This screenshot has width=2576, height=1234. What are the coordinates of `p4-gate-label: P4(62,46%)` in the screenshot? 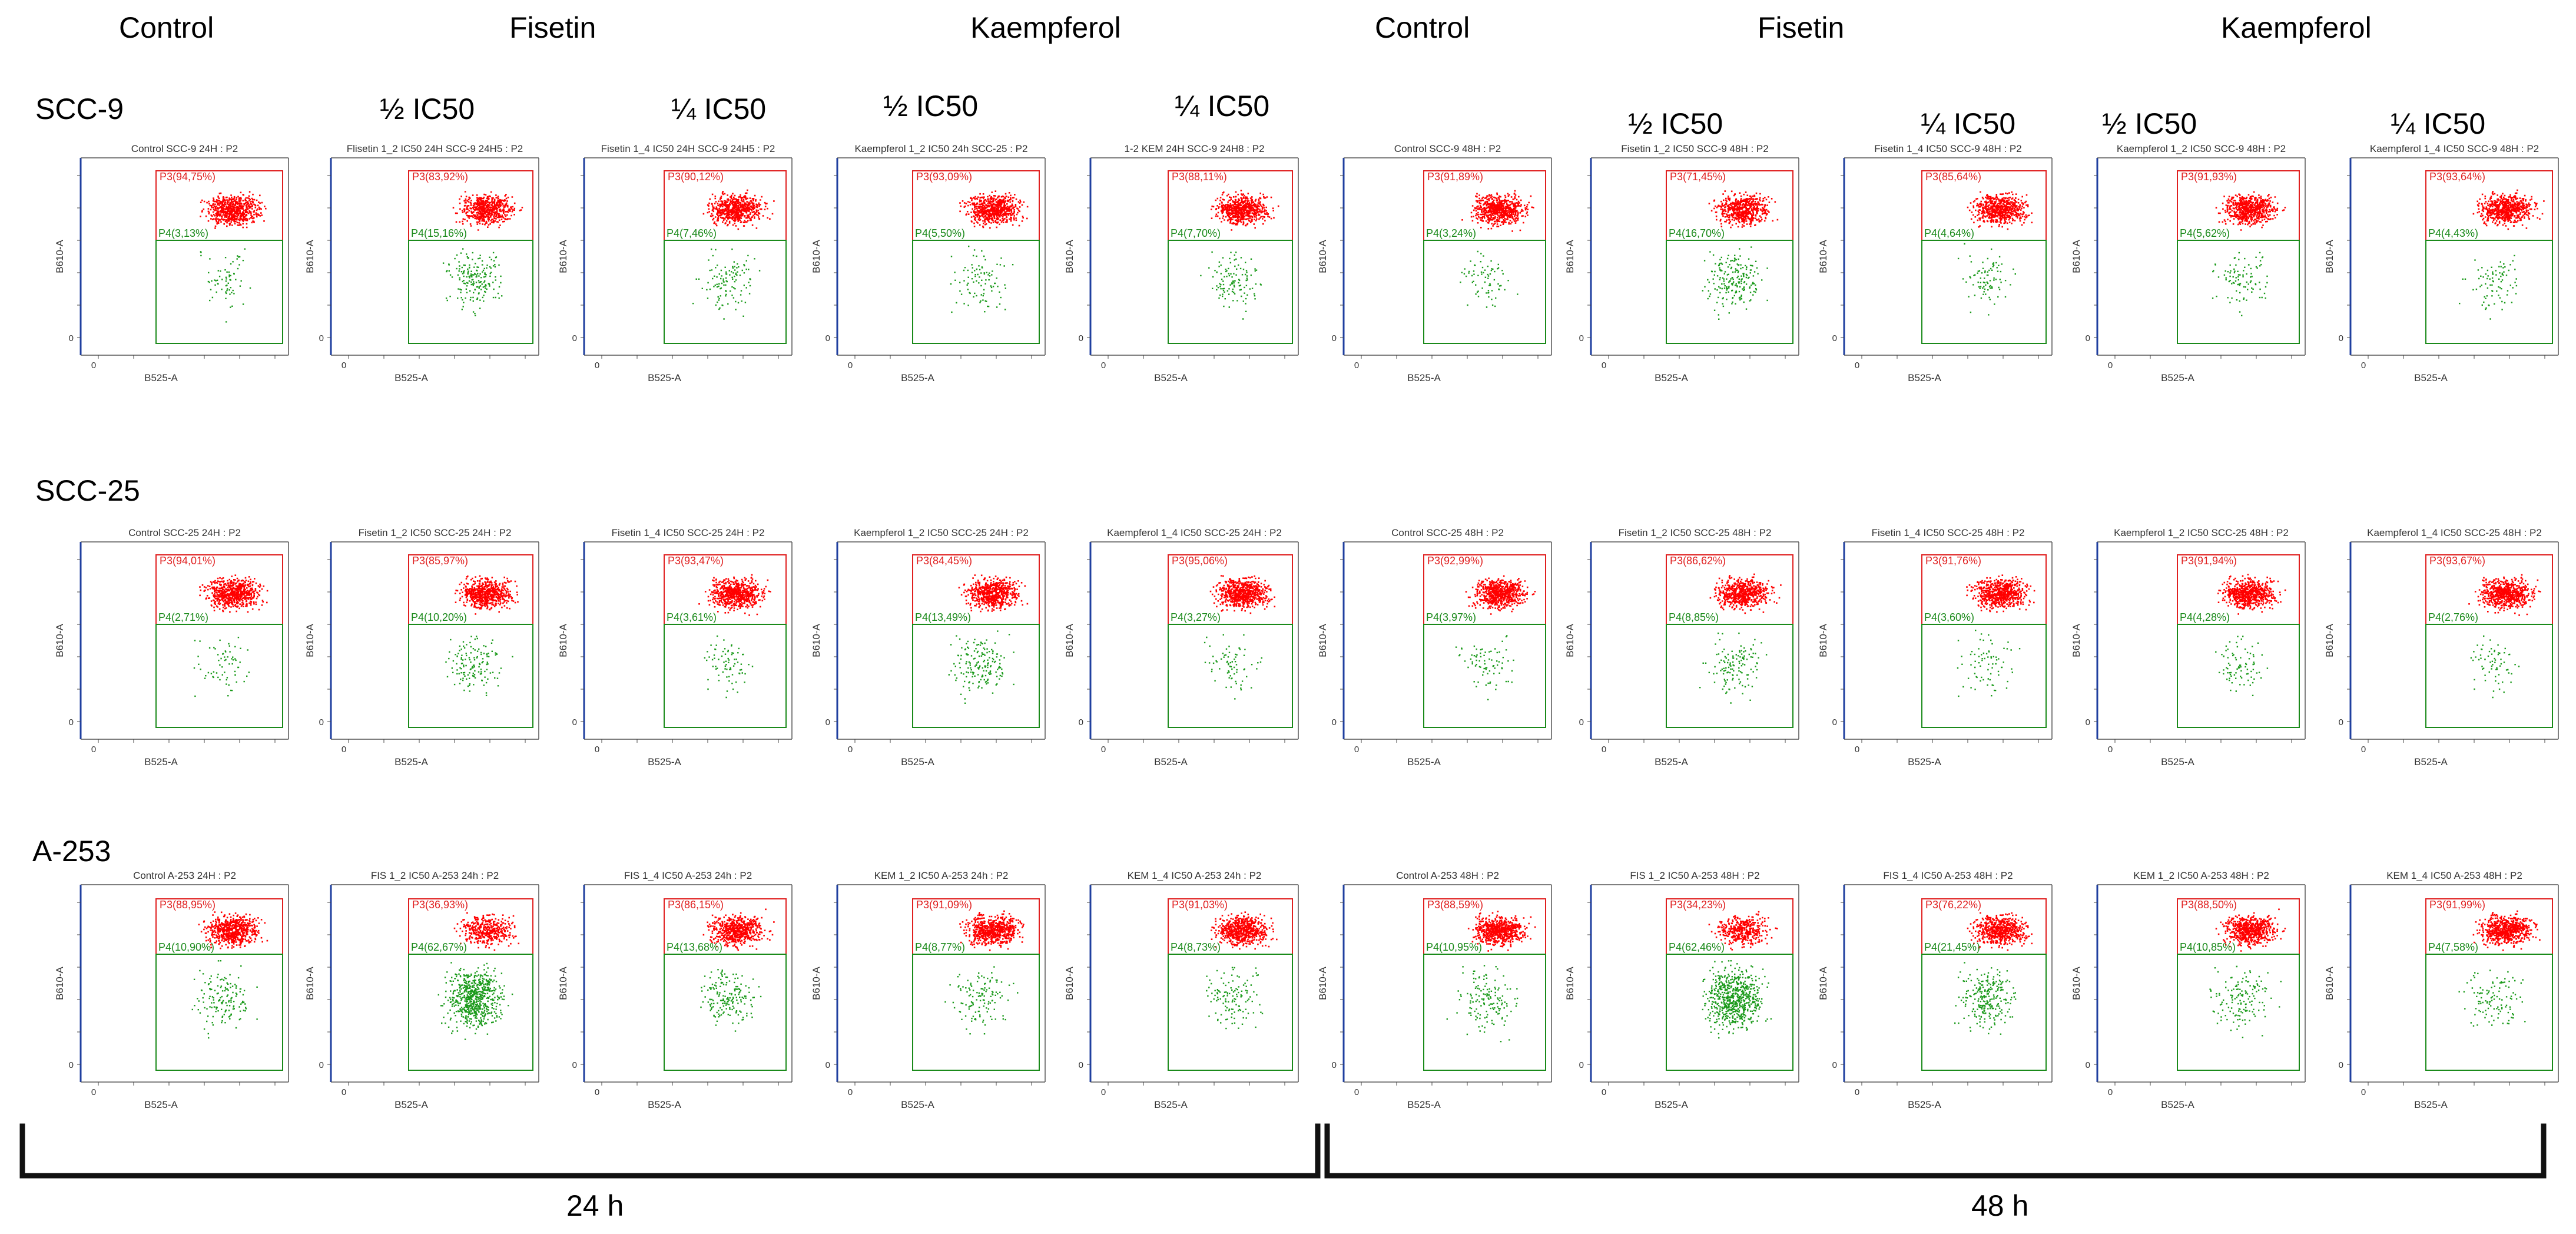 It's located at (1697, 947).